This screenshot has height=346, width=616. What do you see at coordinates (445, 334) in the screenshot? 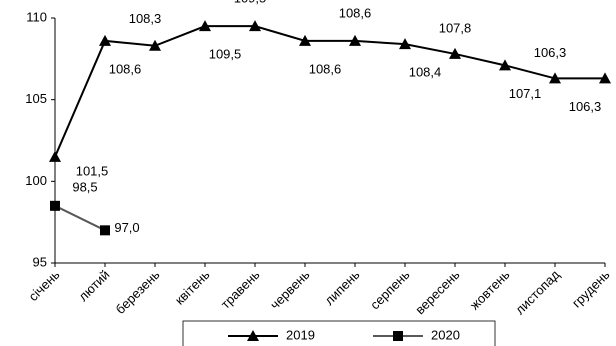
I see `legend-label: 2020` at bounding box center [445, 334].